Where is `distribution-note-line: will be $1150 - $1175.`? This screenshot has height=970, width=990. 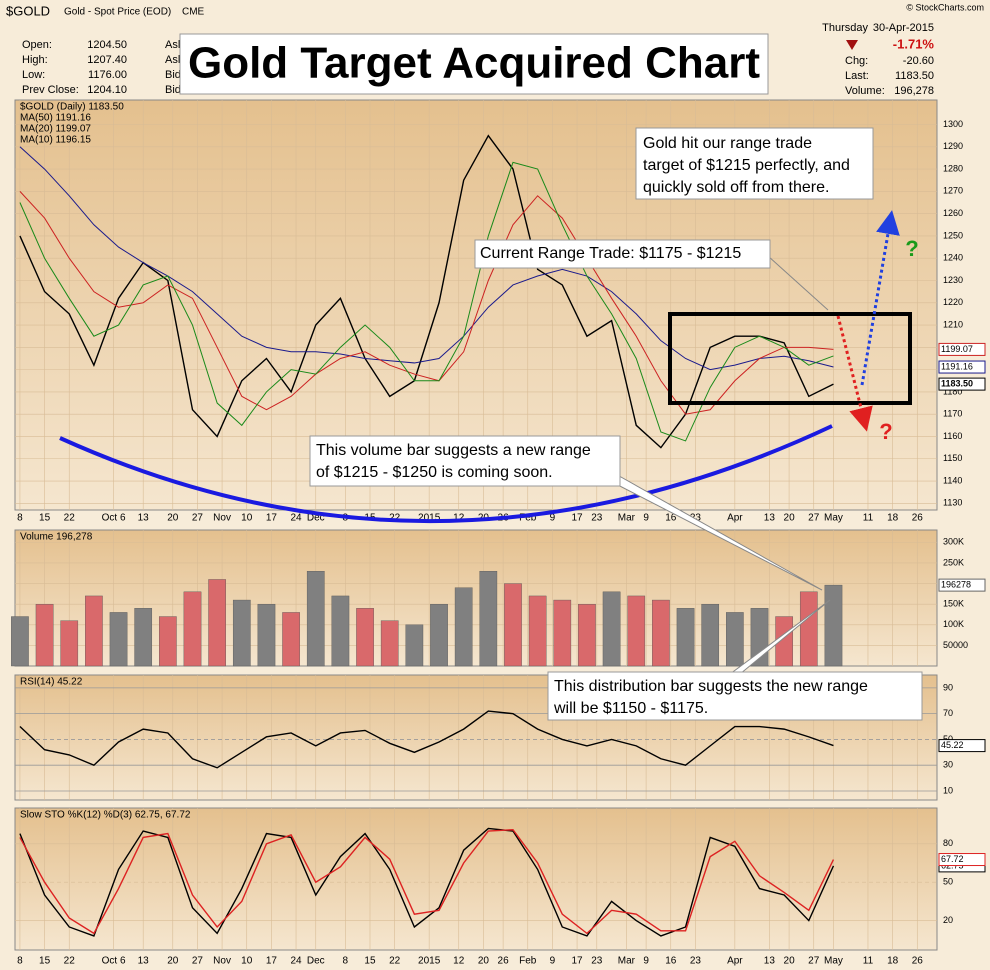
distribution-note-line: will be $1150 - $1175. is located at coordinates (630, 708).